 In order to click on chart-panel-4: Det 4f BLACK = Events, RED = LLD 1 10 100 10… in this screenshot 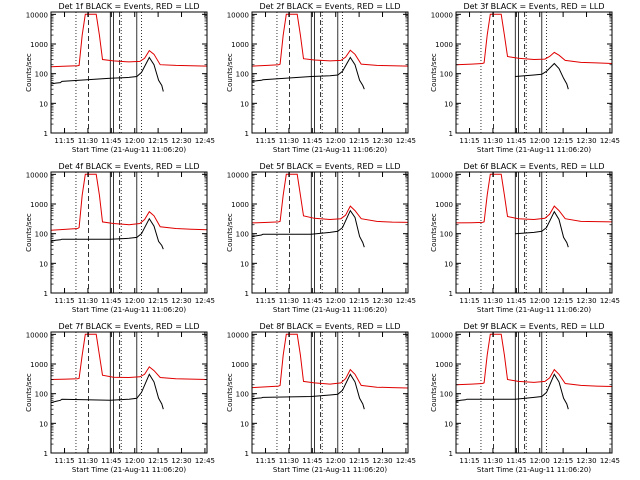, I will do `click(120, 238)`.